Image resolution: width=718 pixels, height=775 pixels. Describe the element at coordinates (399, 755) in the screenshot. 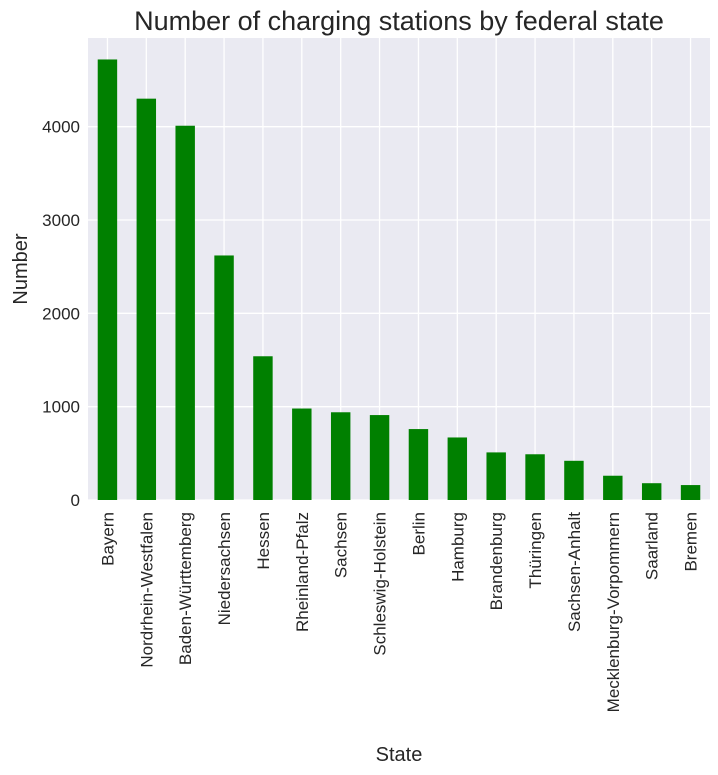

I see `x-axis-label: State` at that location.